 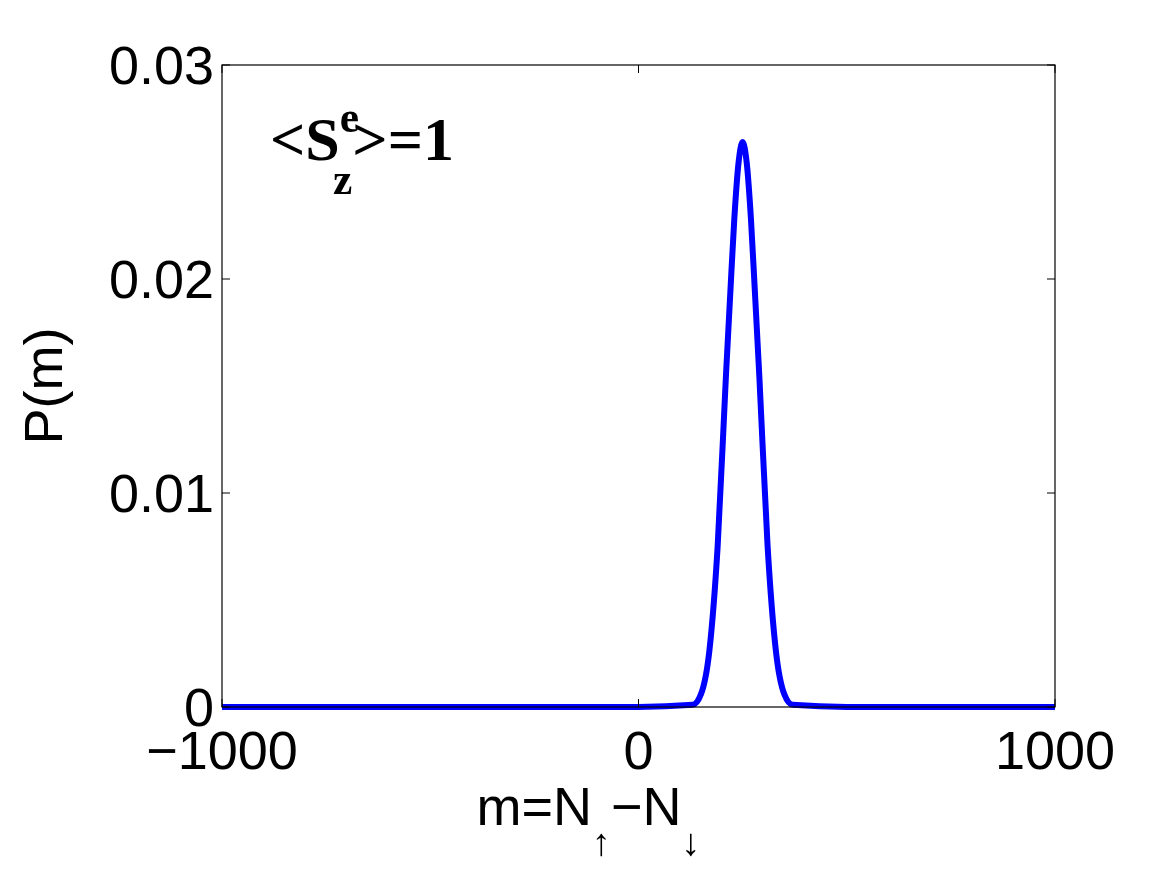 I want to click on annotation: <S$^{e}$$_{z}$>=1, so click(x=362, y=148).